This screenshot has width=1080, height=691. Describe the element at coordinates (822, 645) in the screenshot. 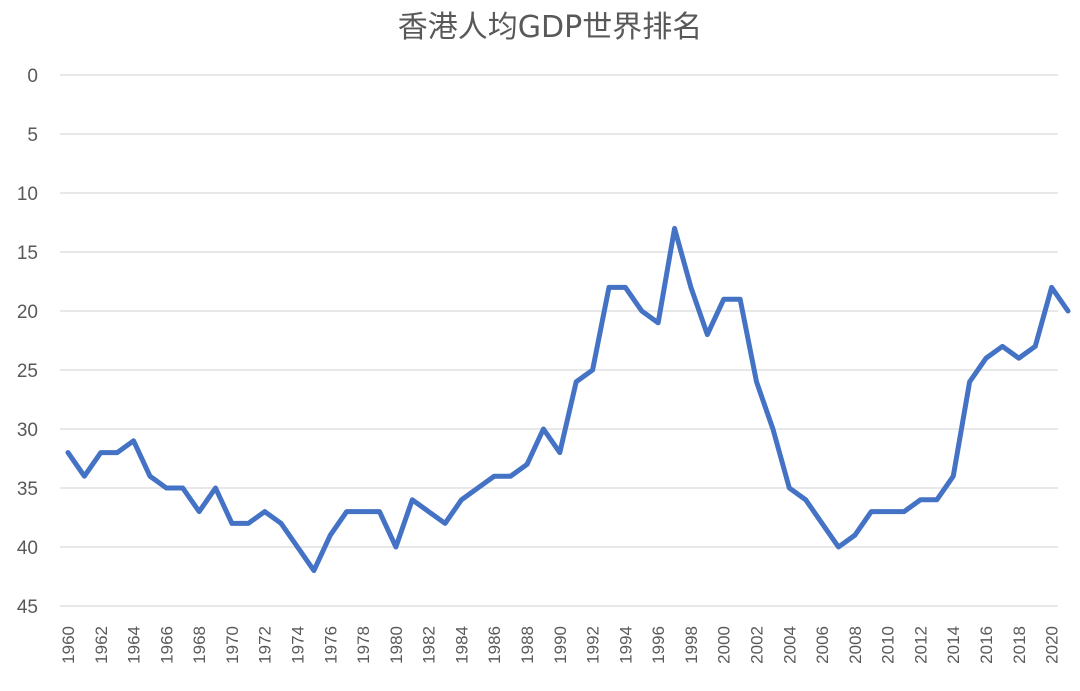

I see `x-tick-label: 2006` at that location.